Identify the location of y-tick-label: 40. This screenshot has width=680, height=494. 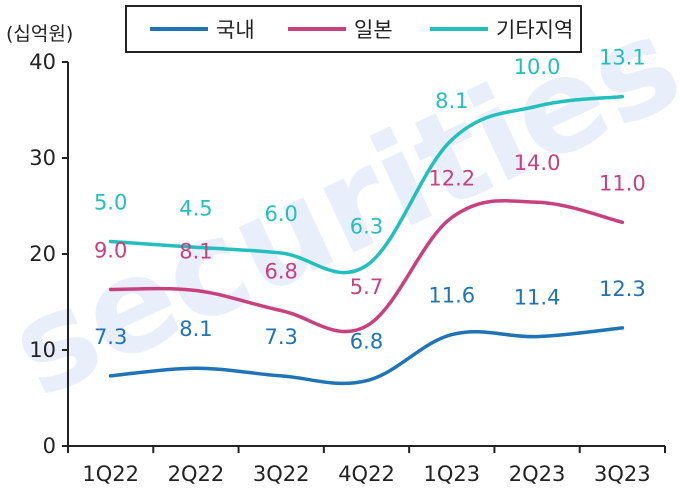
(42, 62).